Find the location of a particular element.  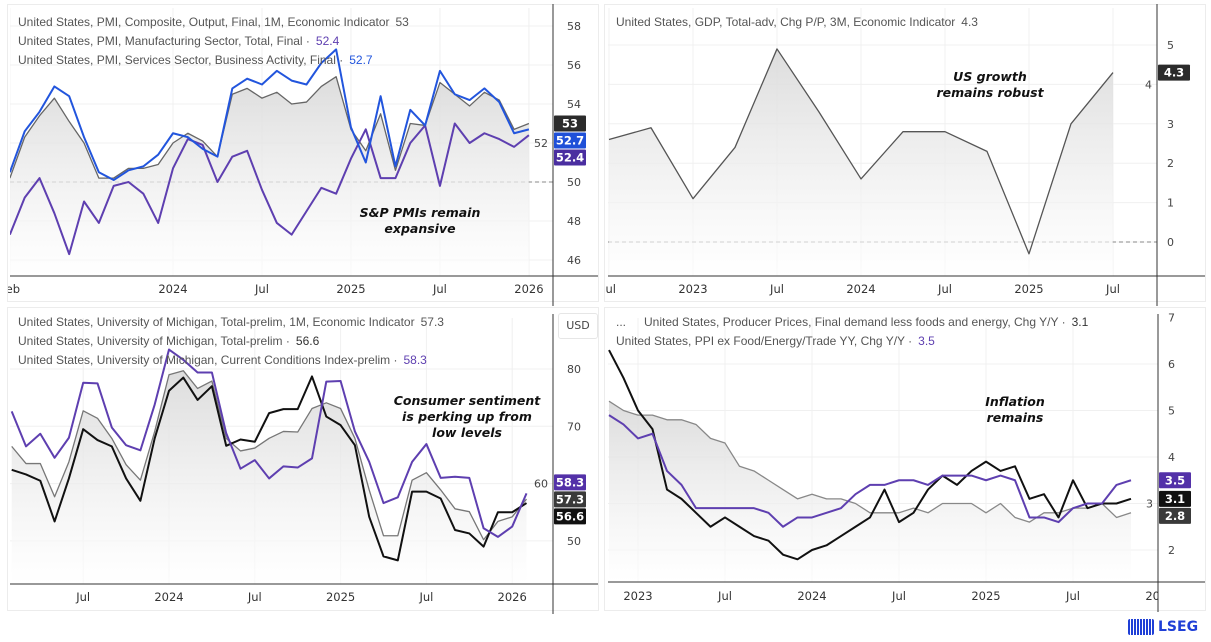

last-value-label: 58.3 is located at coordinates (570, 482).